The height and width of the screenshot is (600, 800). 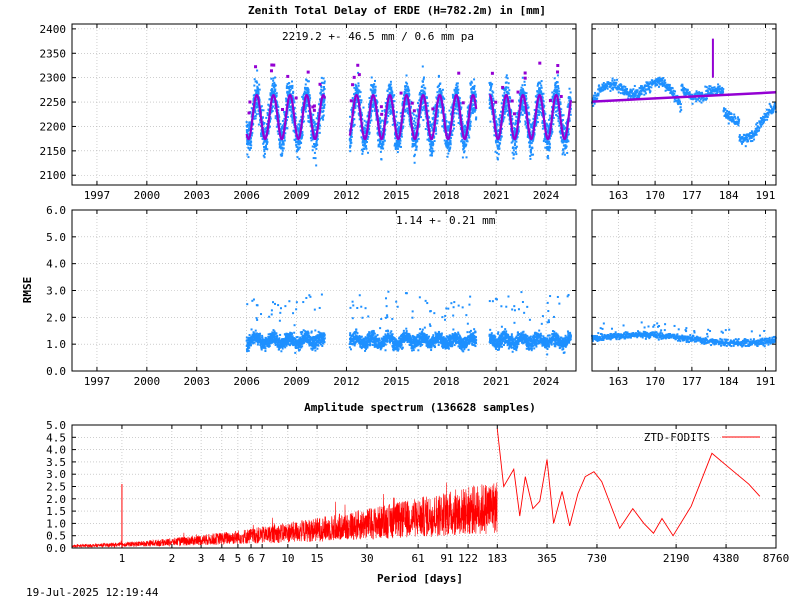 I want to click on y-tick-label: 2350, so click(x=53, y=53).